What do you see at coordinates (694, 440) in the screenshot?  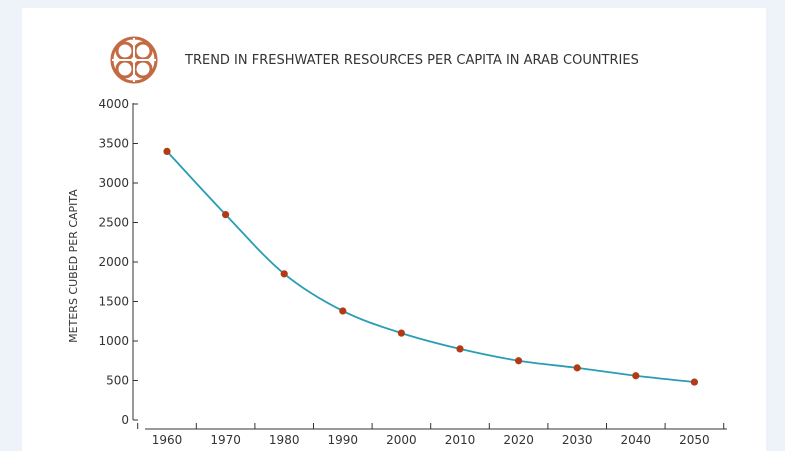 I see `x-tick-label: 2050` at bounding box center [694, 440].